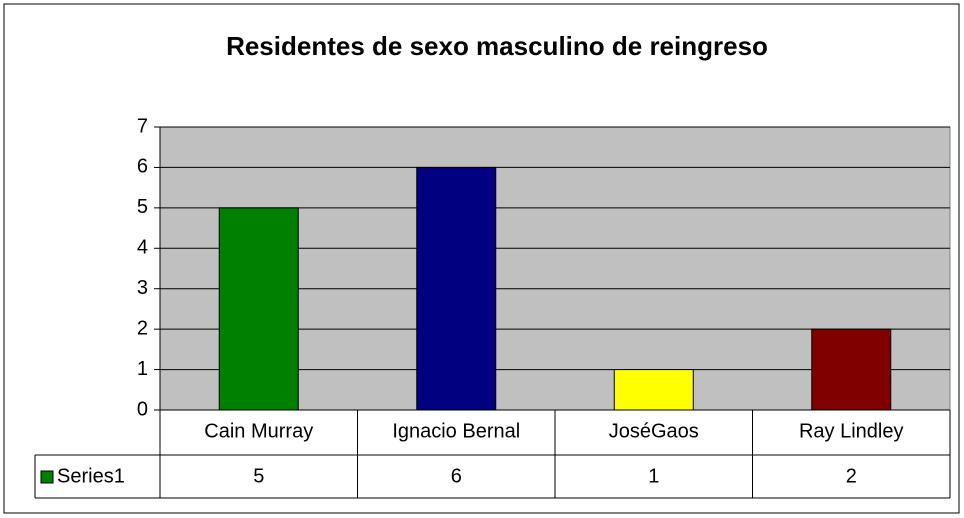 This screenshot has width=964, height=518. I want to click on x-tick-label: Ray Lindley, so click(851, 431).